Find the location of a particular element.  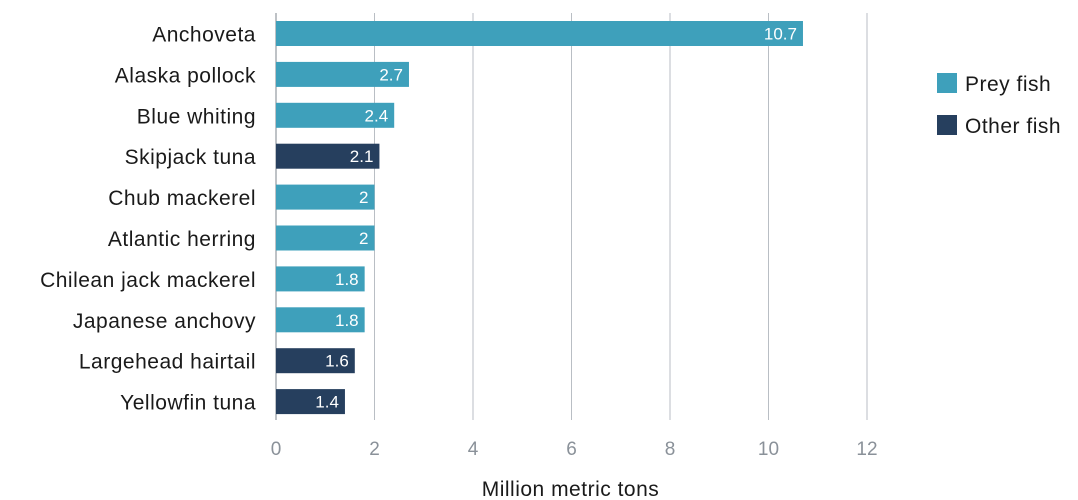

data-label: 2.7 is located at coordinates (391, 74).